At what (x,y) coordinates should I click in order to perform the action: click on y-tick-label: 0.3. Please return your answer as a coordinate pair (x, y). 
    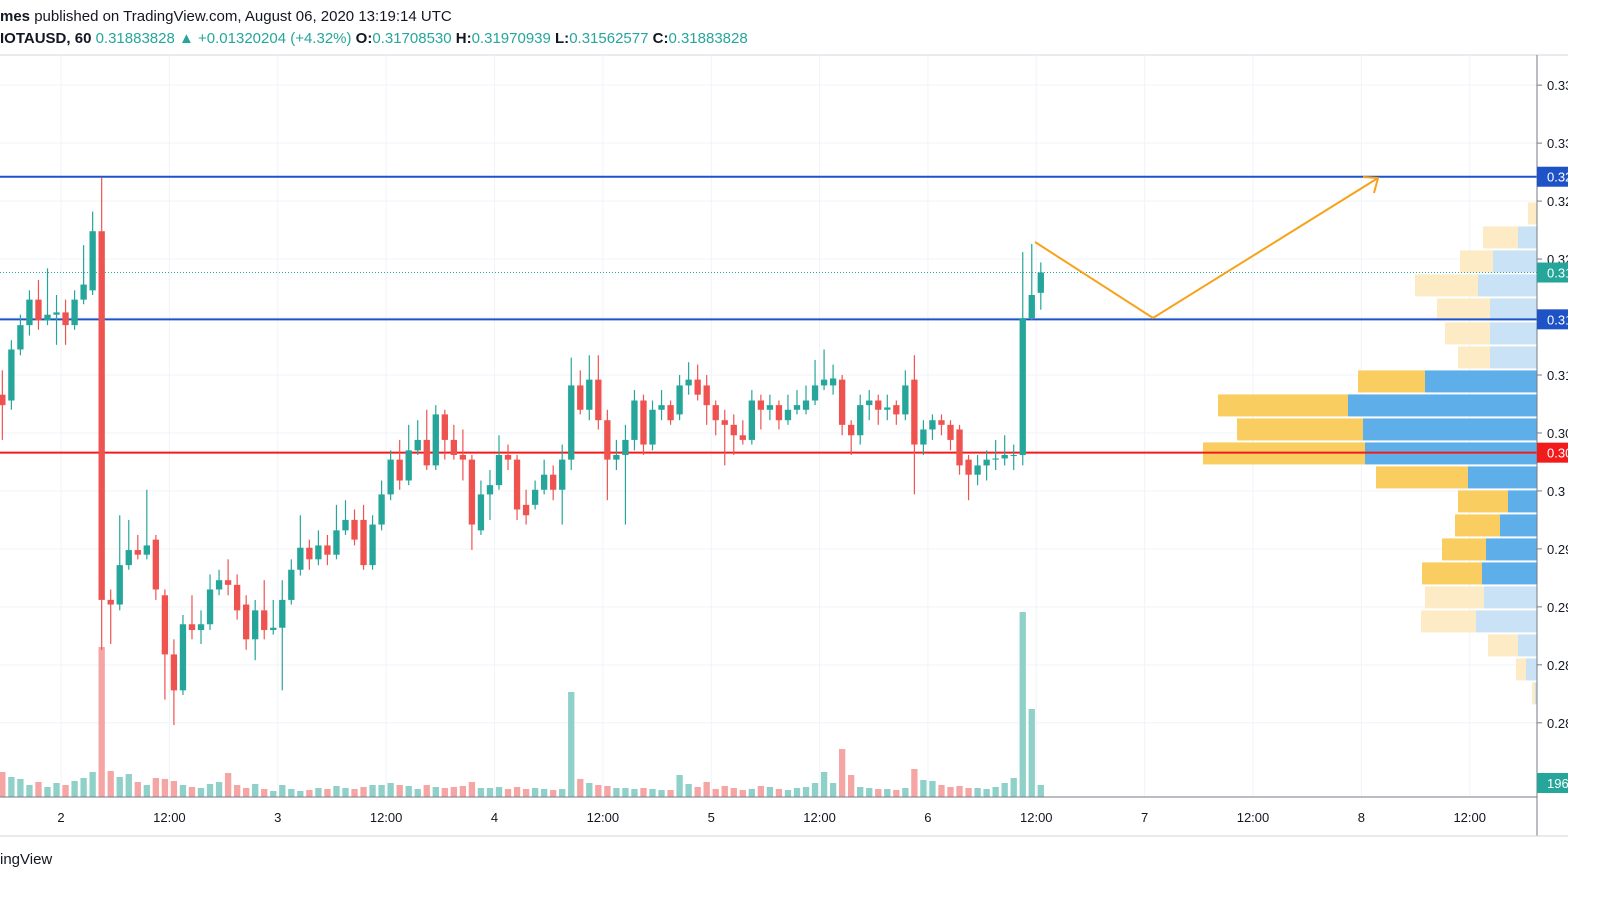
    Looking at the image, I should click on (1556, 491).